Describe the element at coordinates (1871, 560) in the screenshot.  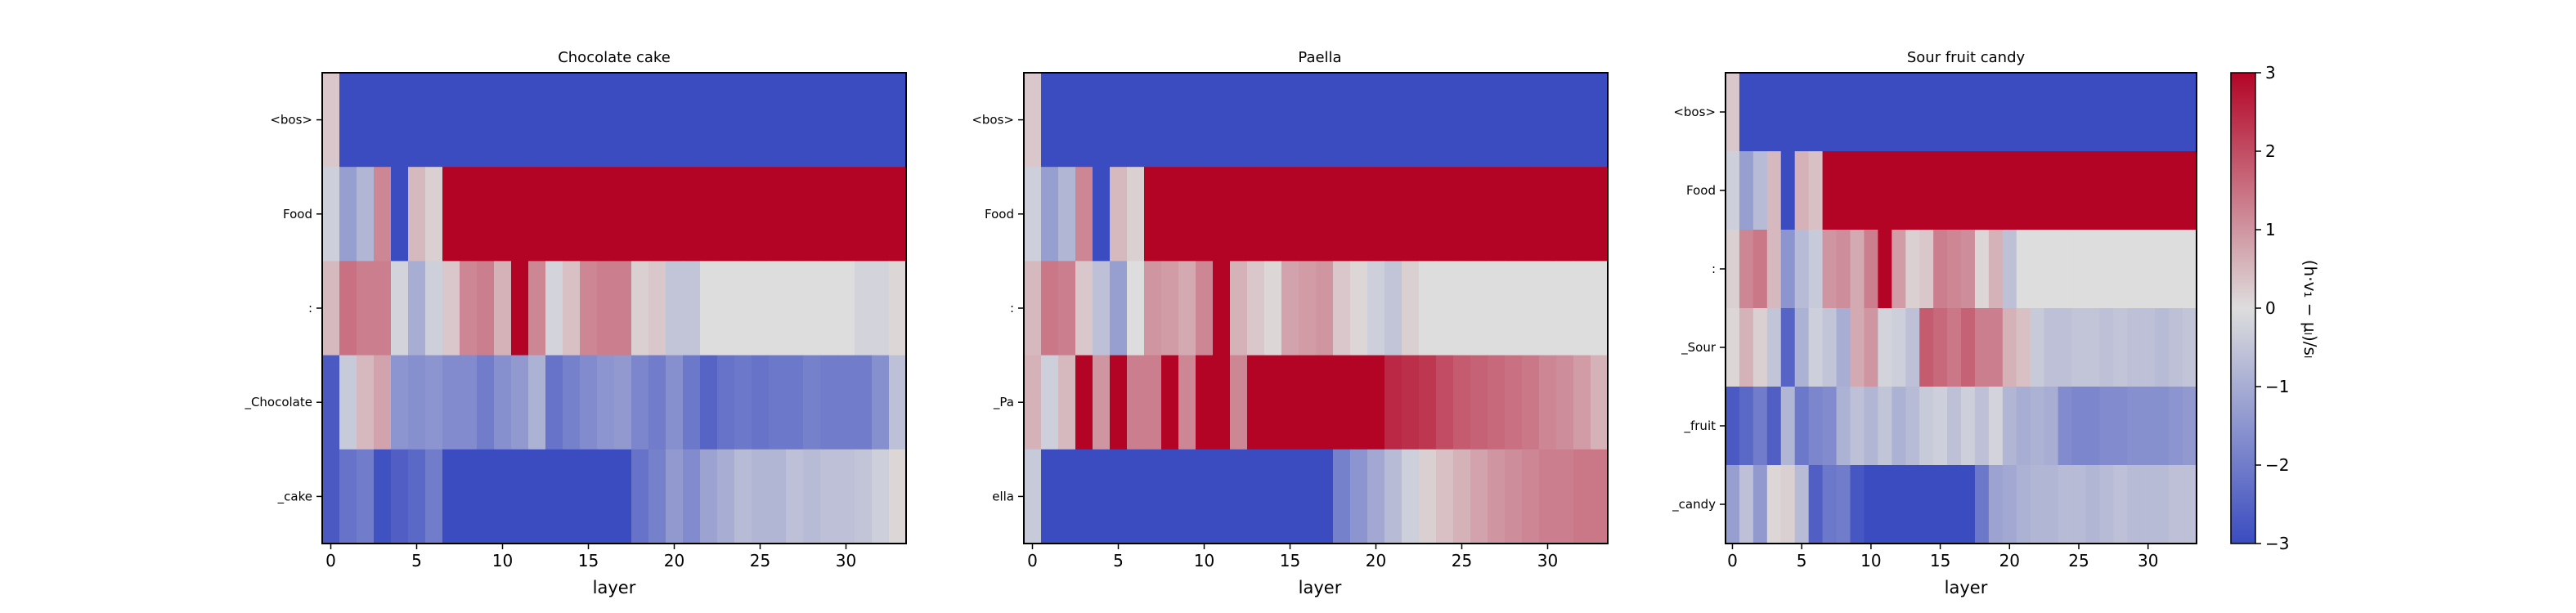
I see `x-tick-label: 10` at that location.